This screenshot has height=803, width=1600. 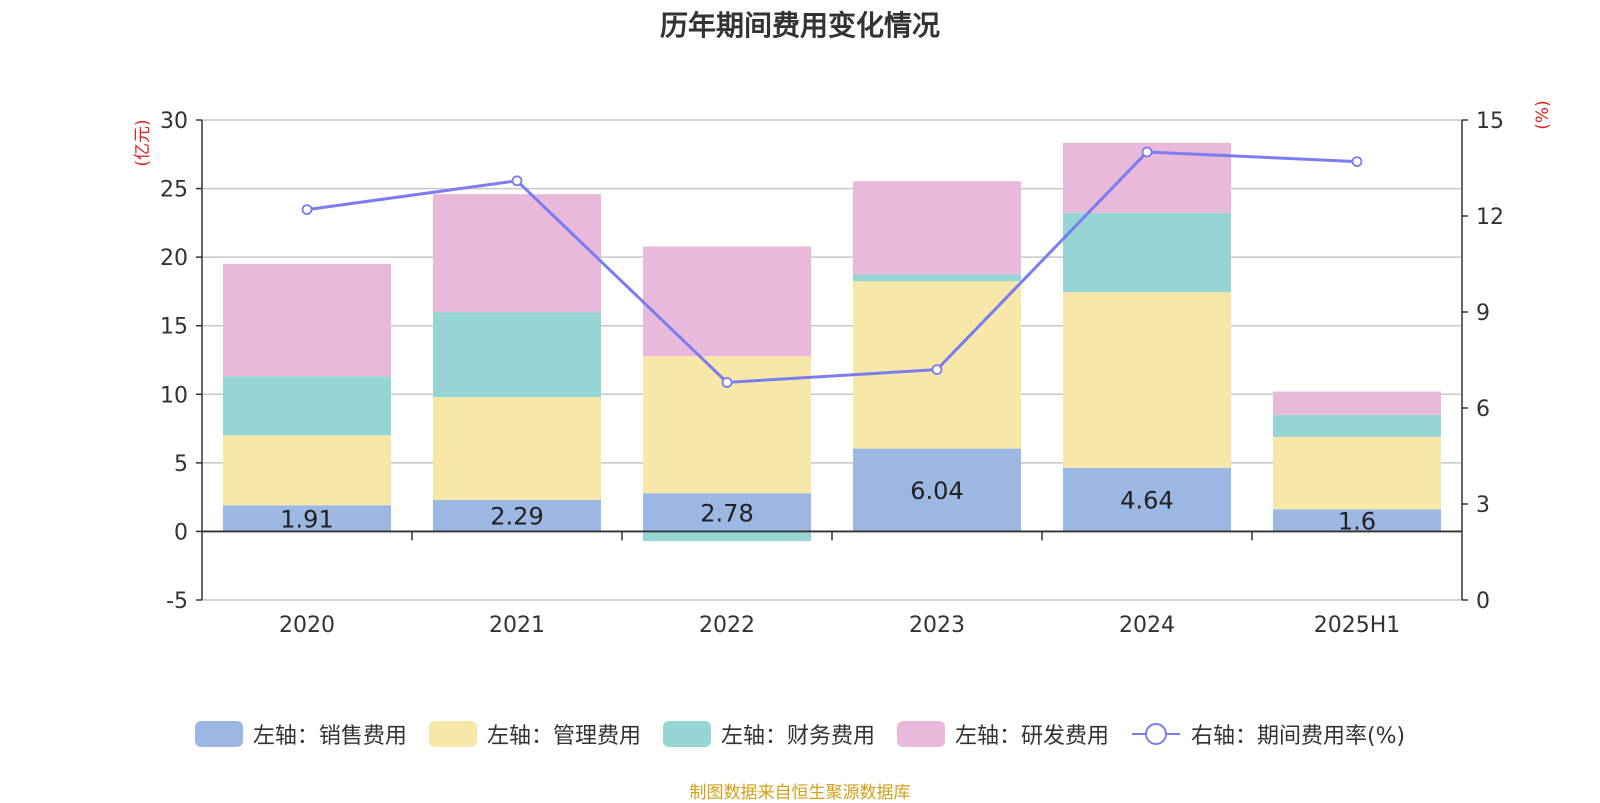 What do you see at coordinates (174, 121) in the screenshot?
I see `y-left-tick-label: 30` at bounding box center [174, 121].